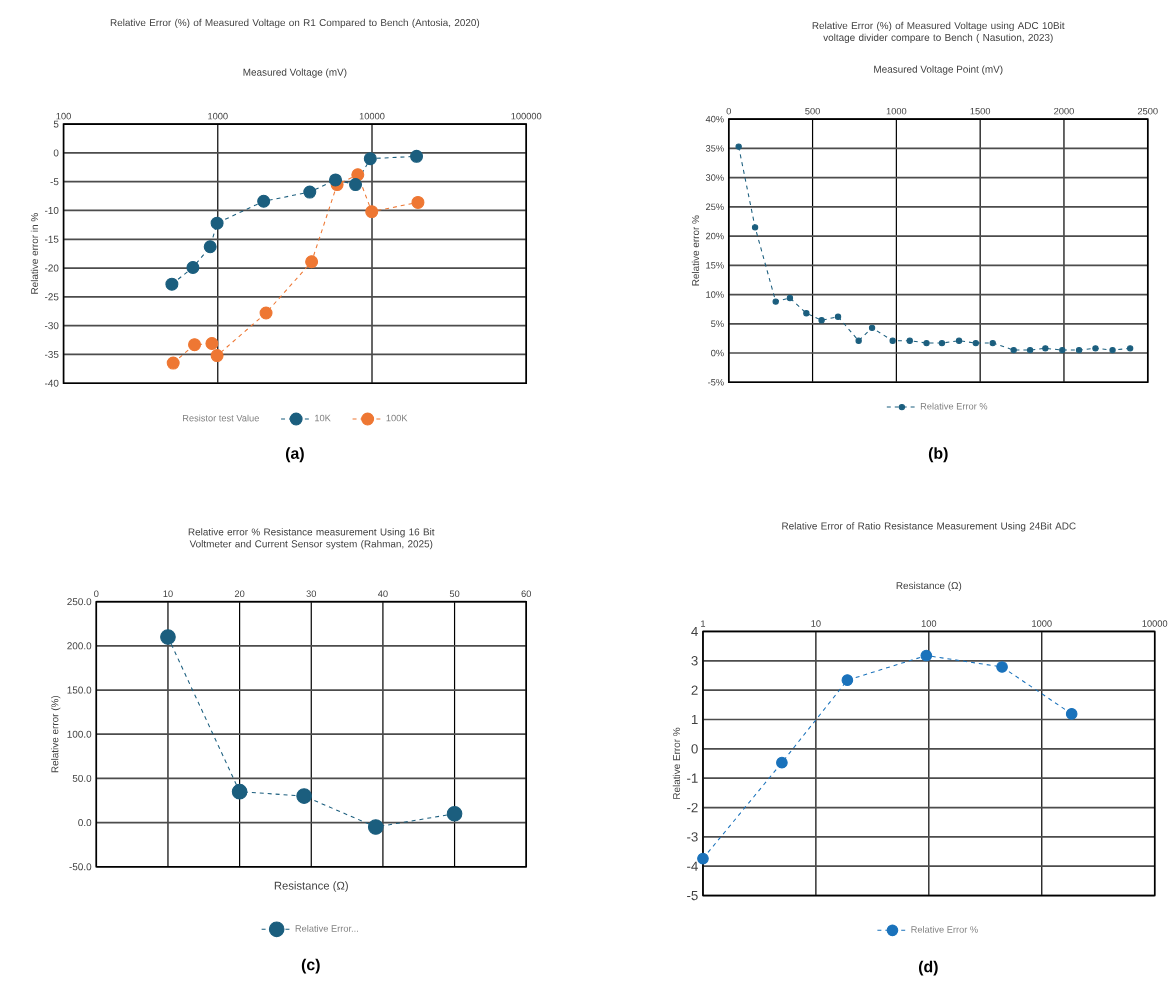  I want to click on y-tick-label: 15%, so click(715, 265).